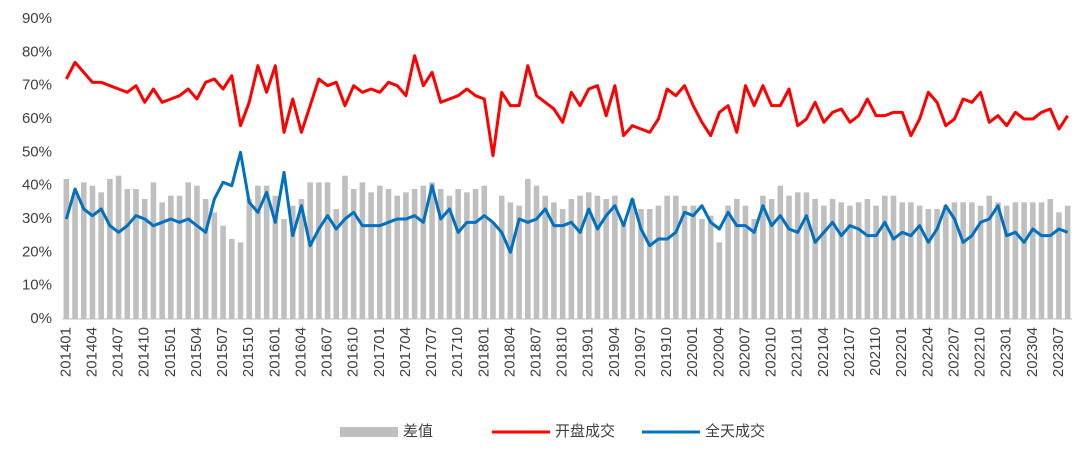 This screenshot has width=1080, height=453. What do you see at coordinates (170, 352) in the screenshot?
I see `x-tick-label: 201501` at bounding box center [170, 352].